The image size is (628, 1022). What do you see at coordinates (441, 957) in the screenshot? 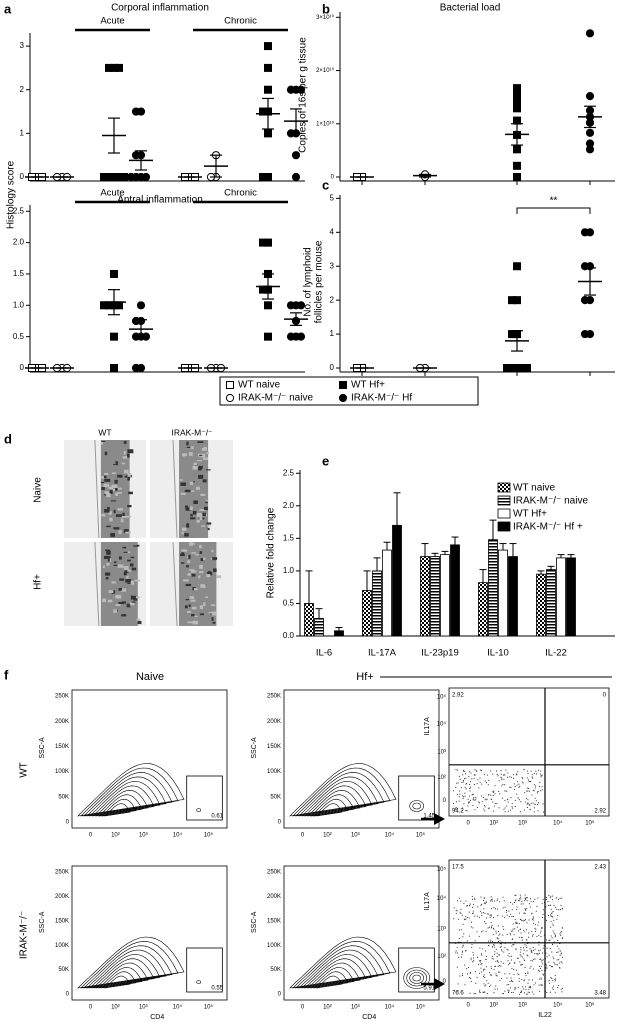
I see `y-tick-label: 10²` at bounding box center [441, 957].